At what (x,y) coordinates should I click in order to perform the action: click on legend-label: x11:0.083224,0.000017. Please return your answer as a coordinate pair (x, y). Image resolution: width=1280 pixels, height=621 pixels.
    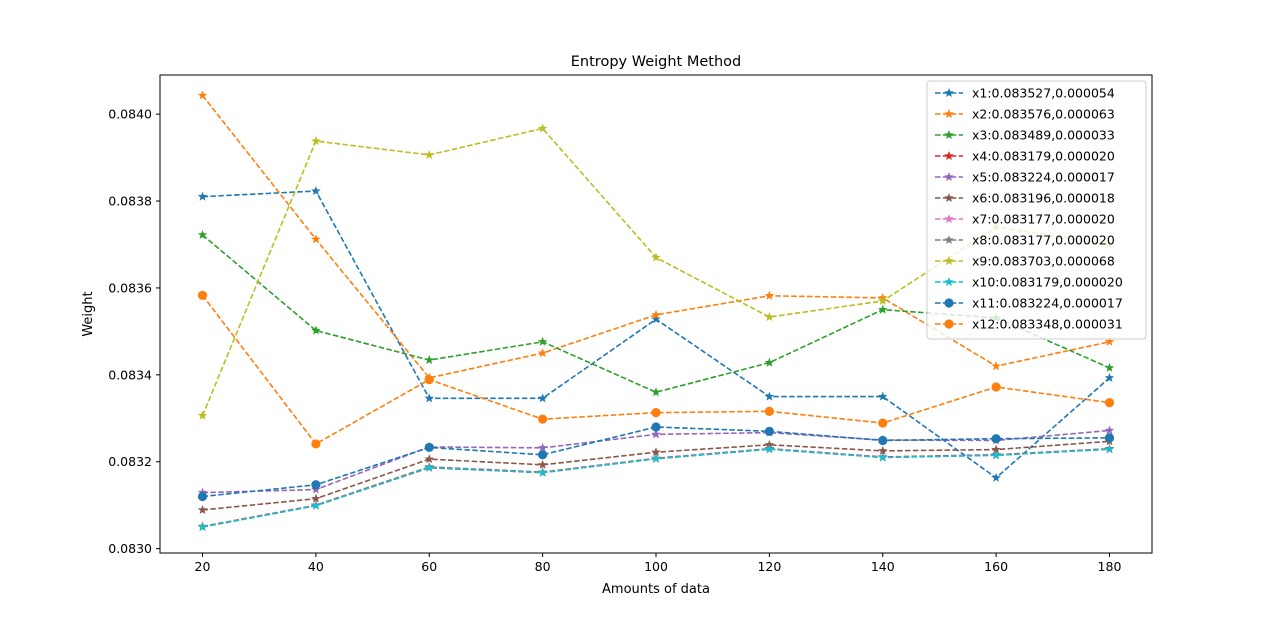
    Looking at the image, I should click on (1047, 303).